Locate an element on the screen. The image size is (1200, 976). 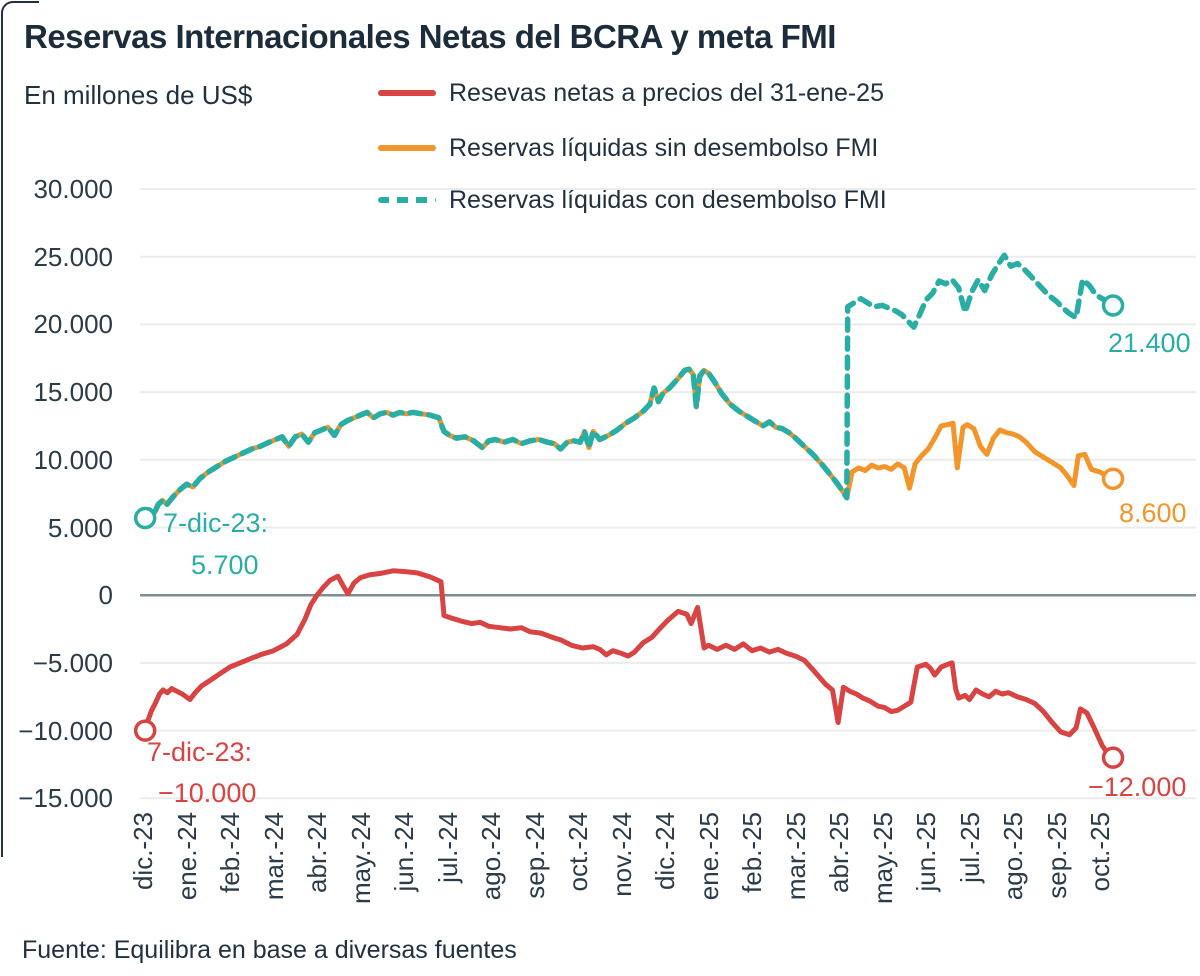
x-tick-label: feb.-25 is located at coordinates (752, 852).